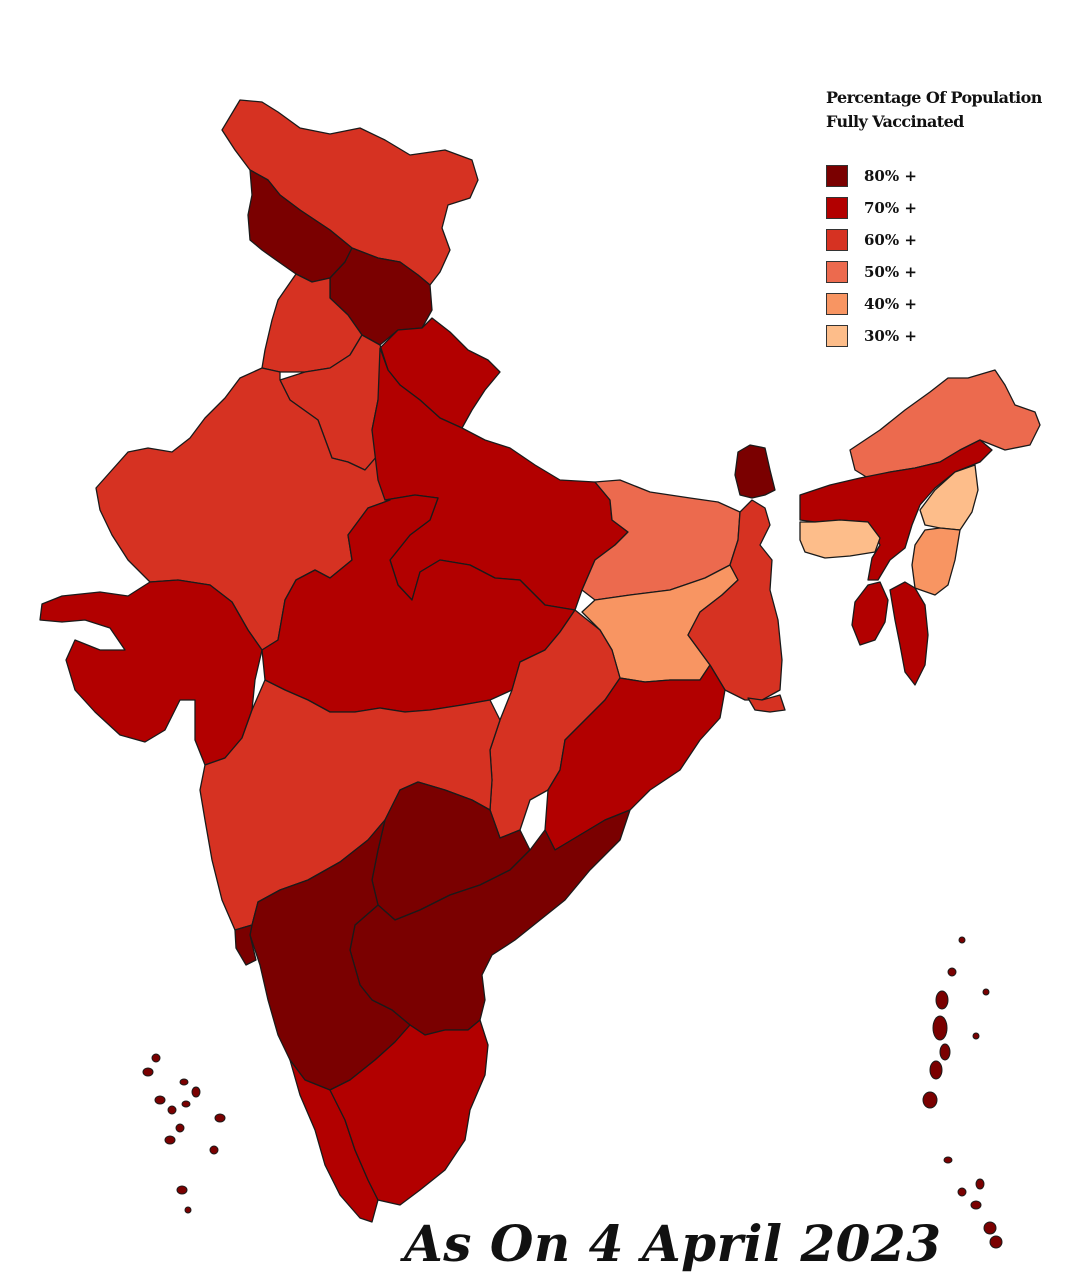 The image size is (1080, 1286). I want to click on legend-item: 80% +, so click(951, 176).